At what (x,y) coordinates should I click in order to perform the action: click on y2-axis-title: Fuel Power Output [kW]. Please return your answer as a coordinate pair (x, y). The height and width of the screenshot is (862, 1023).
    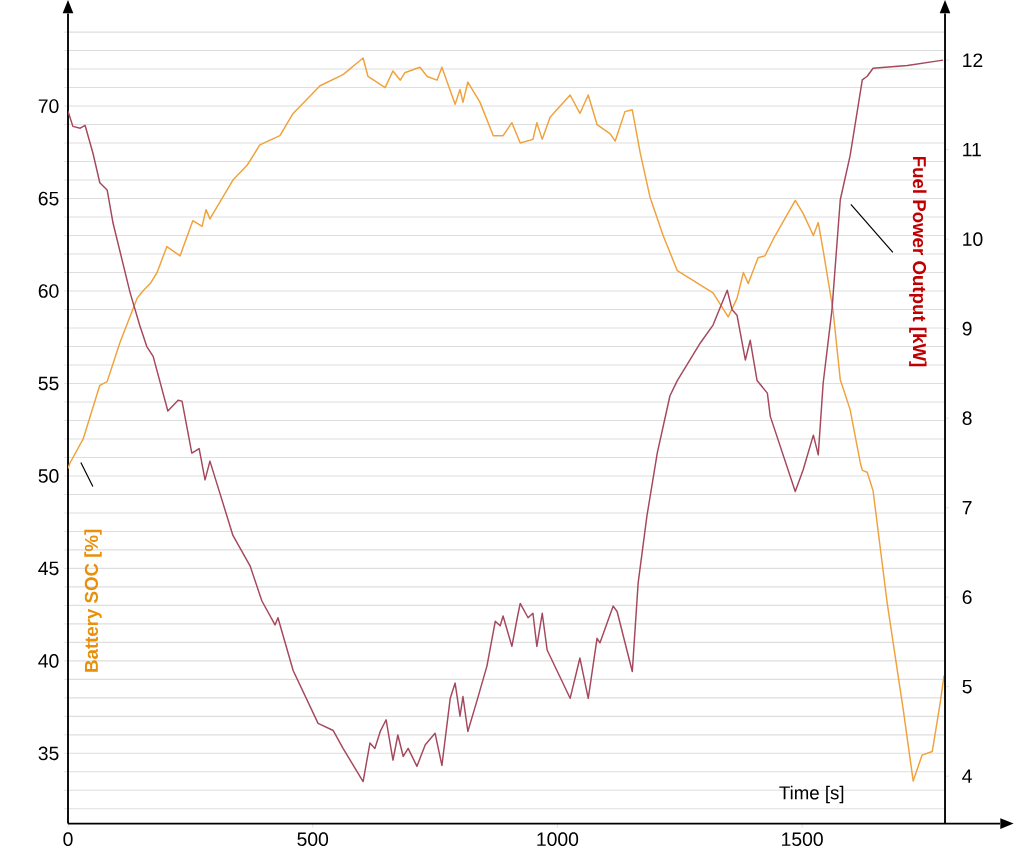
    Looking at the image, I should click on (918, 262).